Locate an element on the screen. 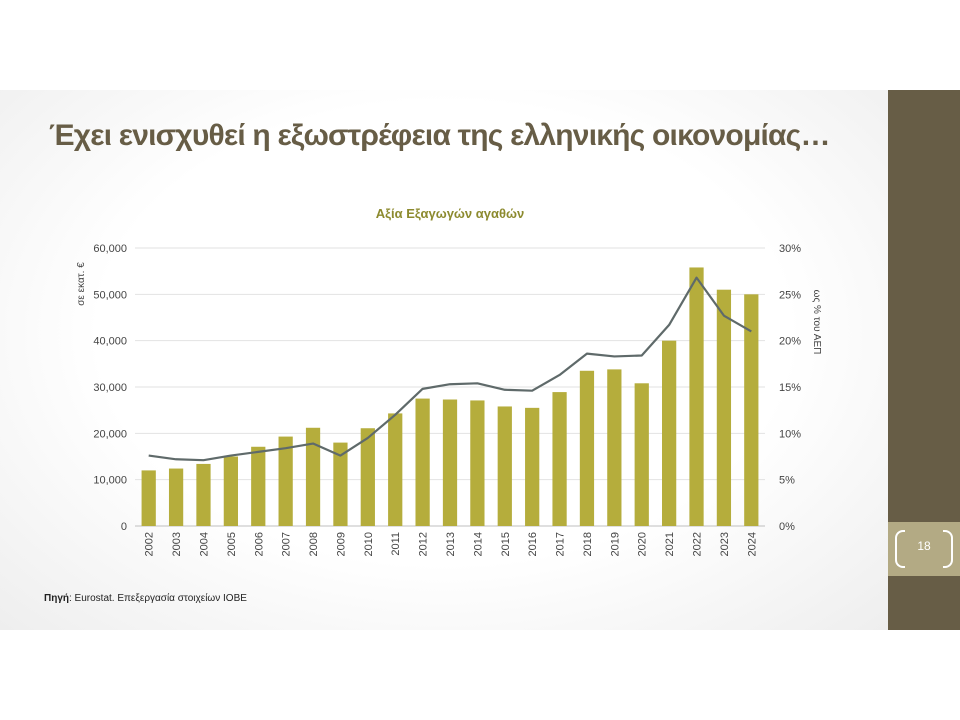  y2-tick-label: 5% is located at coordinates (787, 481).